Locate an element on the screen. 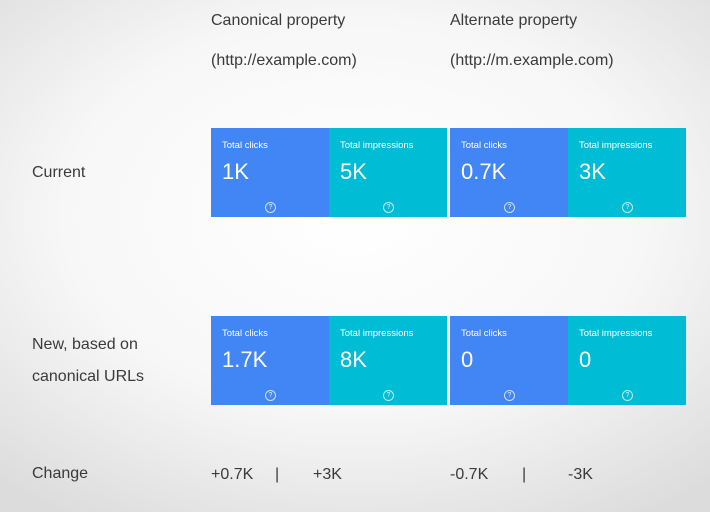  new-canonical-impressions-tile: Total impressions 8K ? is located at coordinates (388, 360).